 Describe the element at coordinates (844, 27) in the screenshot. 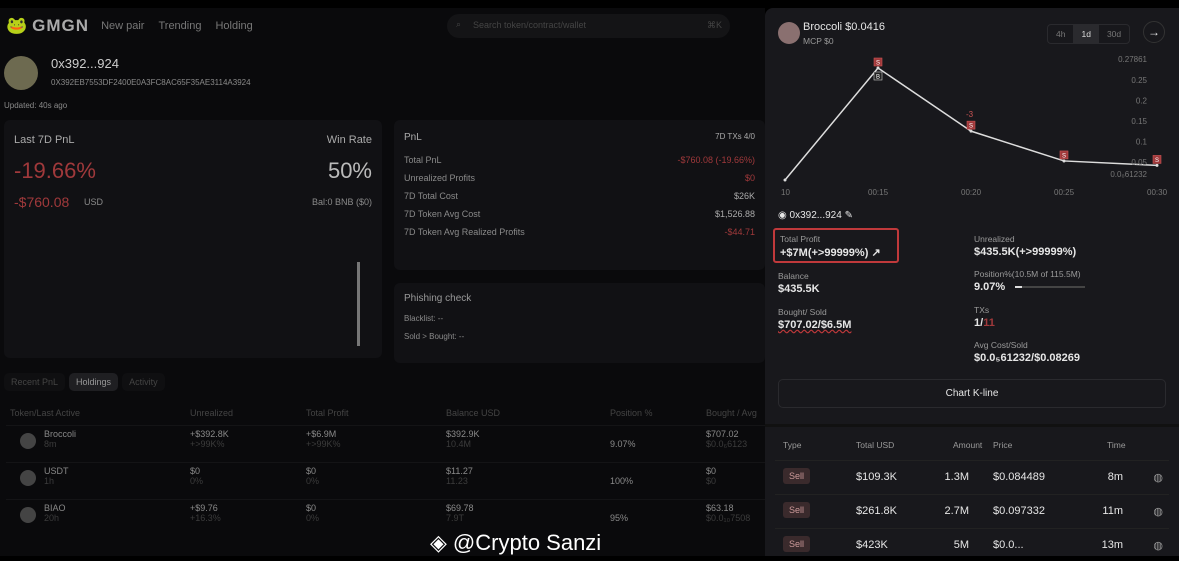

I see `token-price: Broccoli $0.0416` at that location.